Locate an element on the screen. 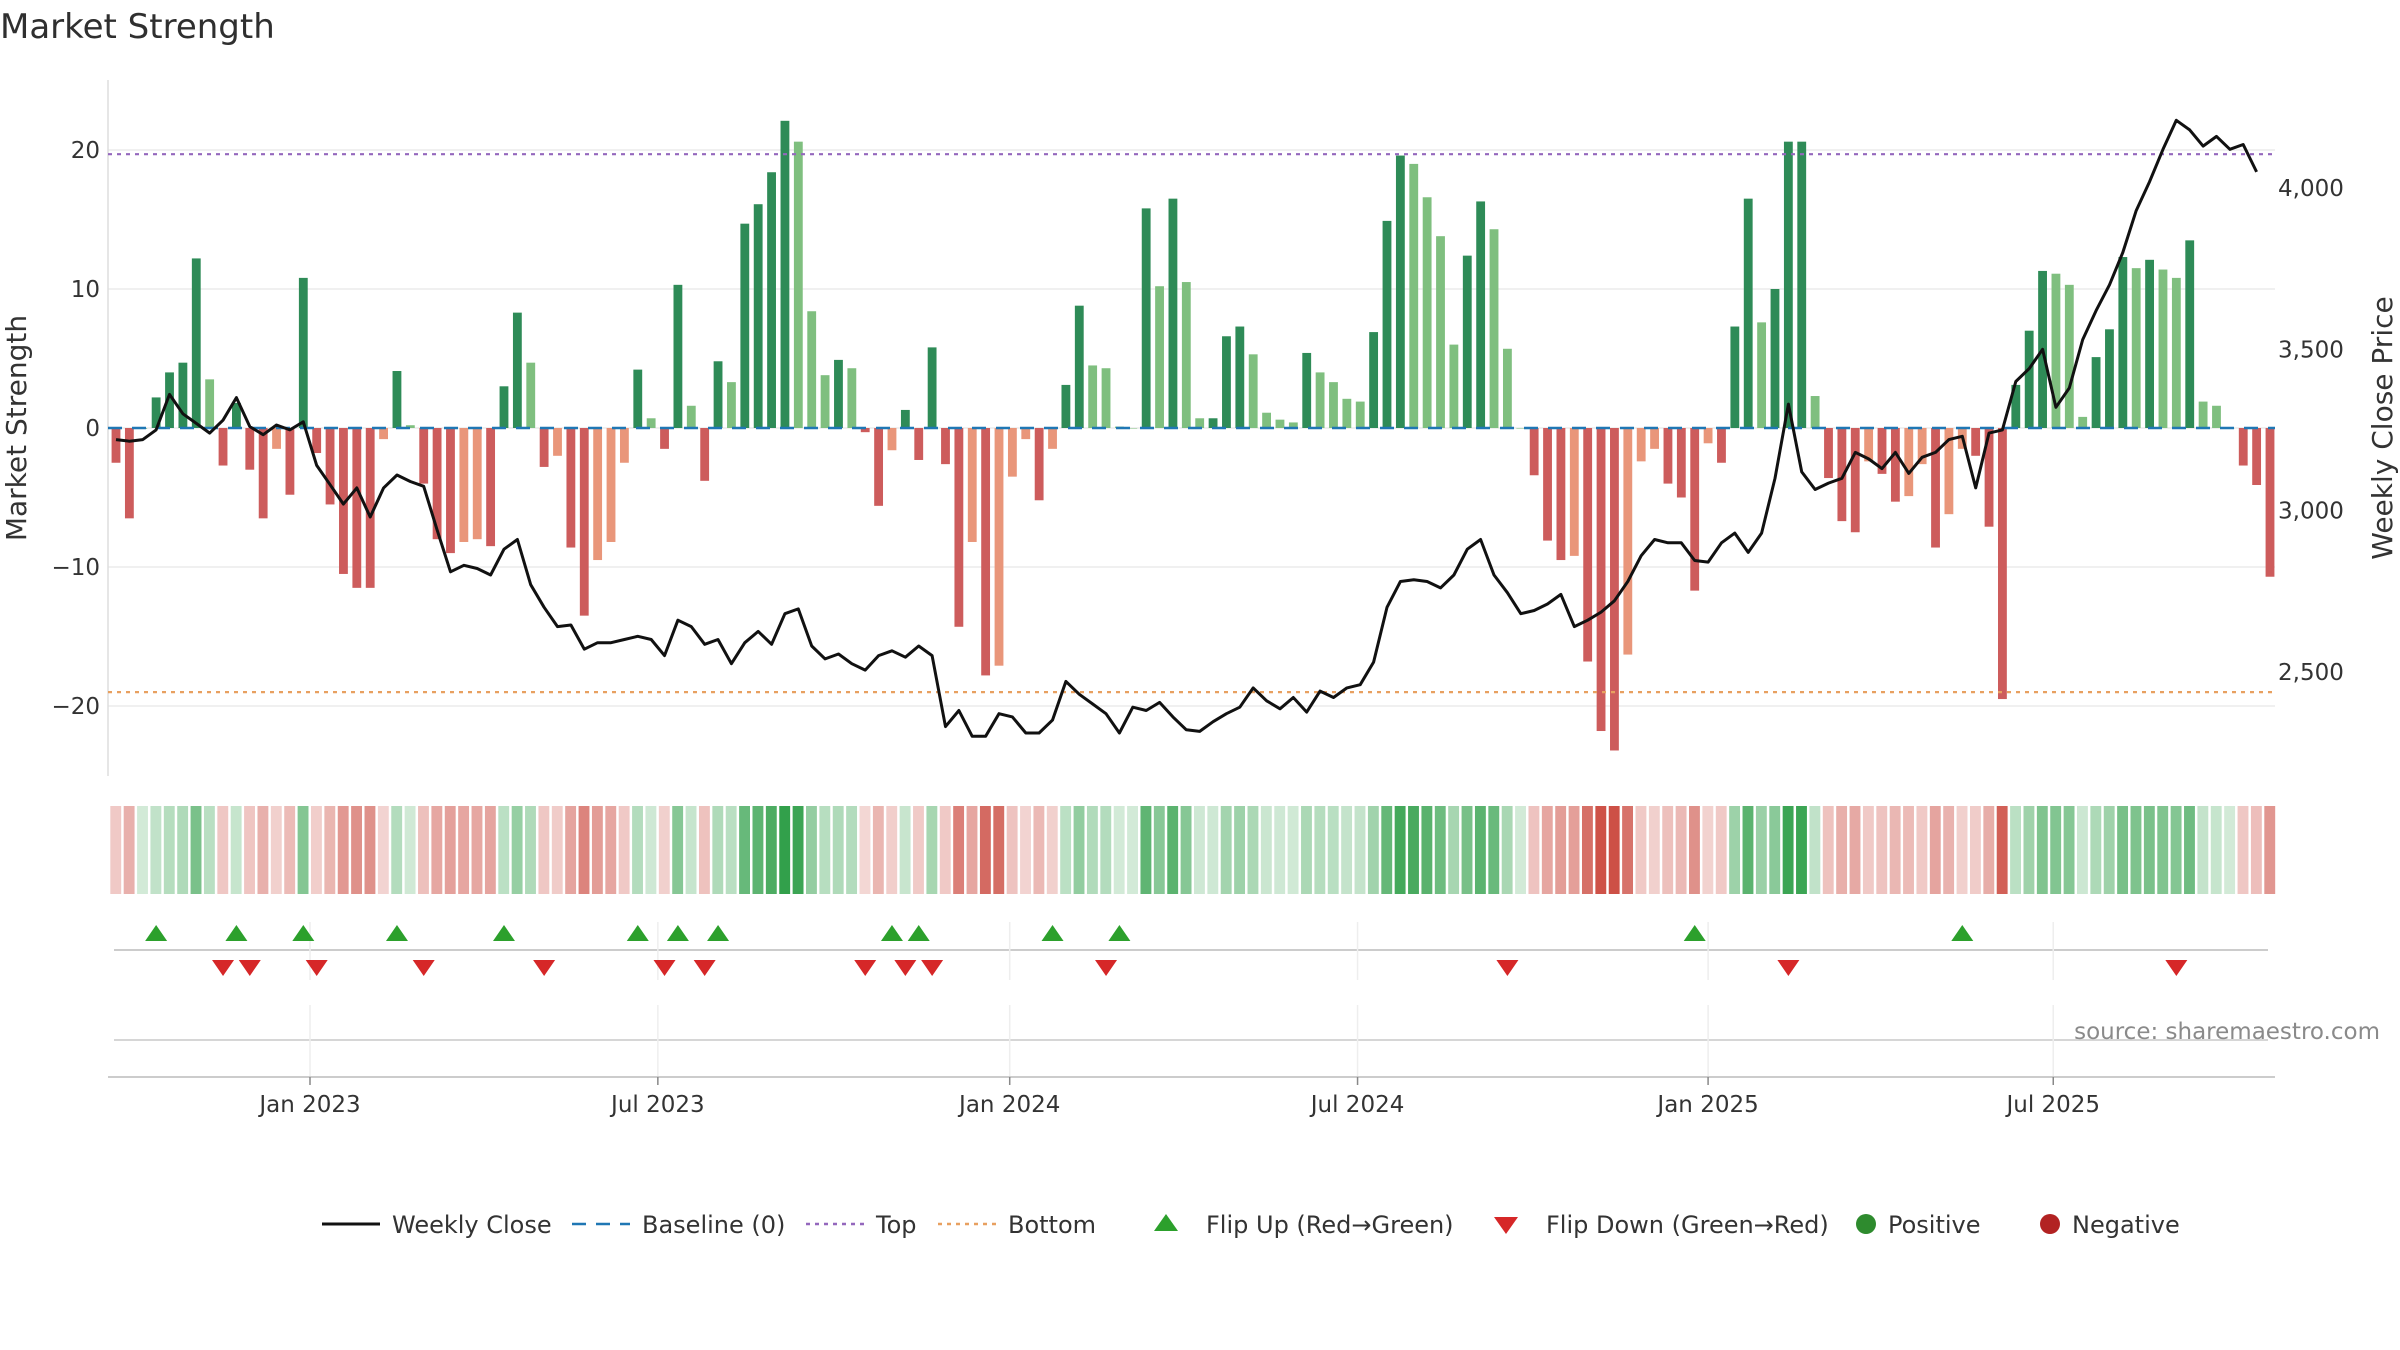  legend-top: Top is located at coordinates (861, 1225).